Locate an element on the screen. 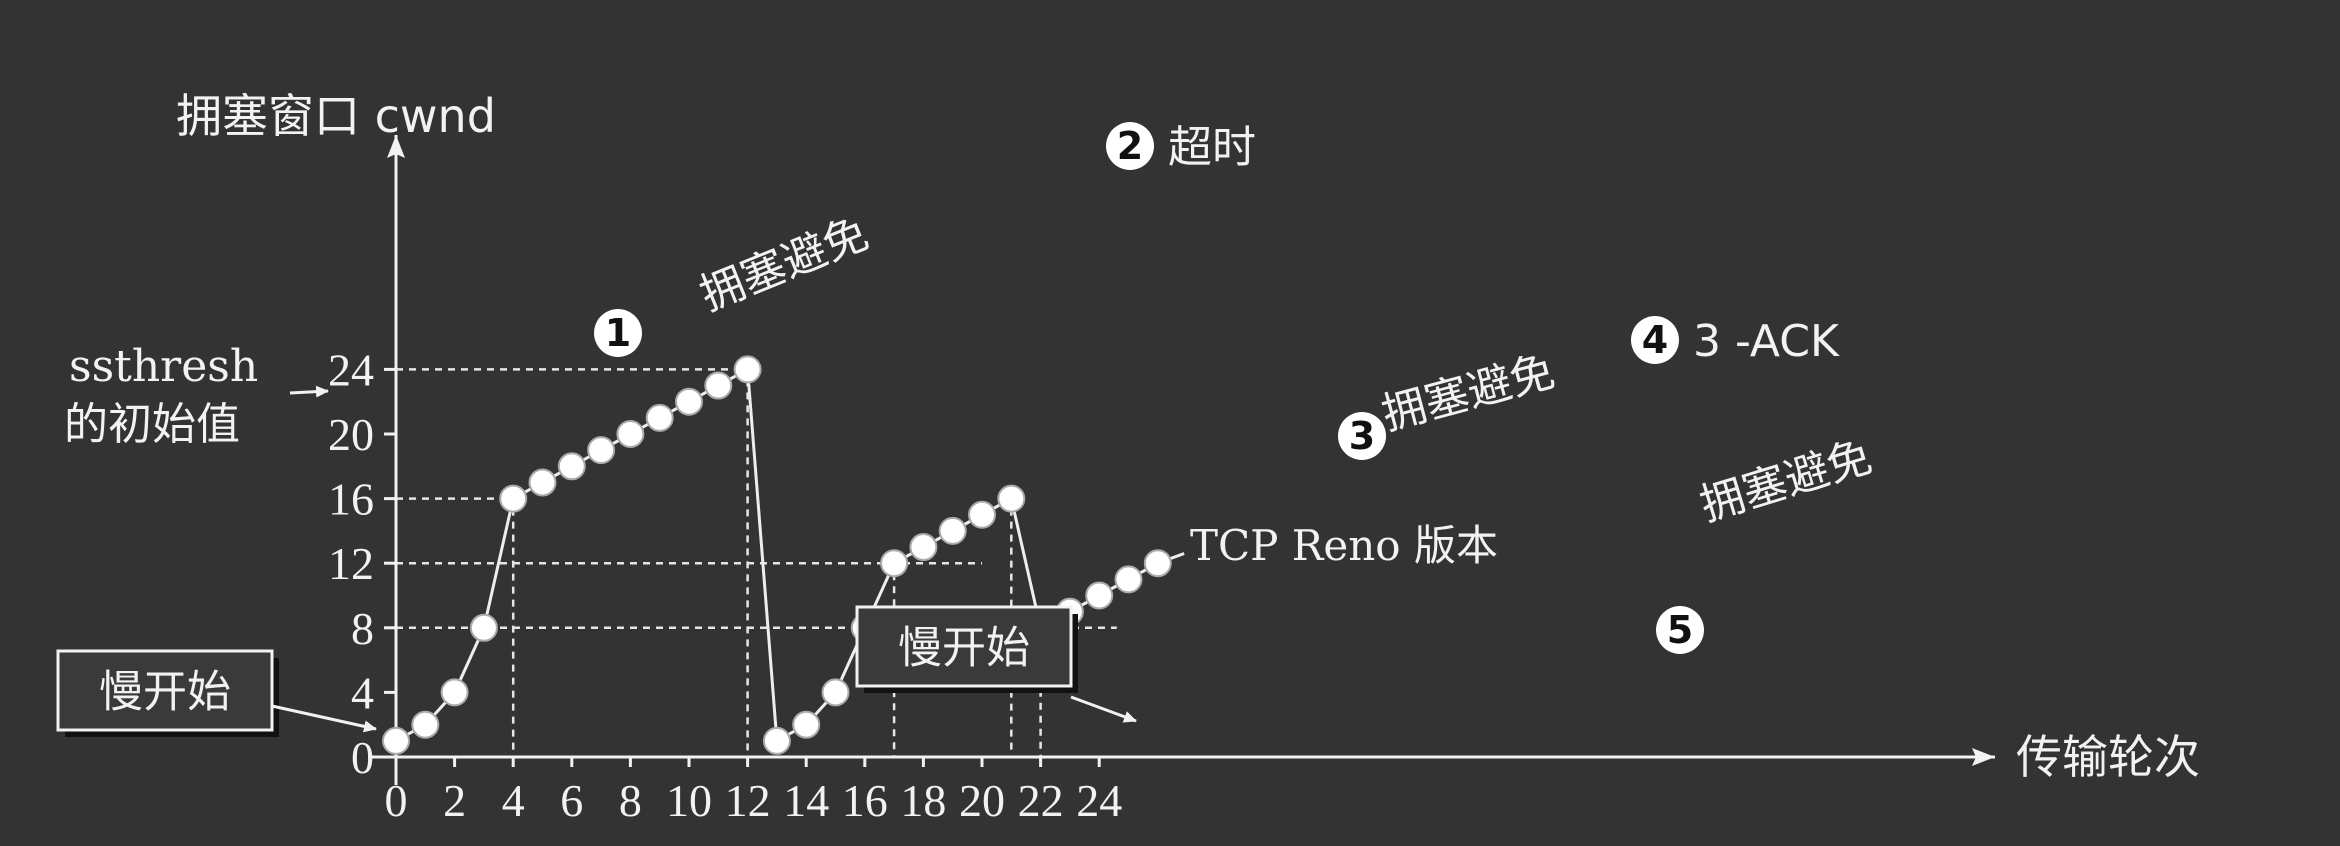  x-tick-label: 18 is located at coordinates (923, 800).